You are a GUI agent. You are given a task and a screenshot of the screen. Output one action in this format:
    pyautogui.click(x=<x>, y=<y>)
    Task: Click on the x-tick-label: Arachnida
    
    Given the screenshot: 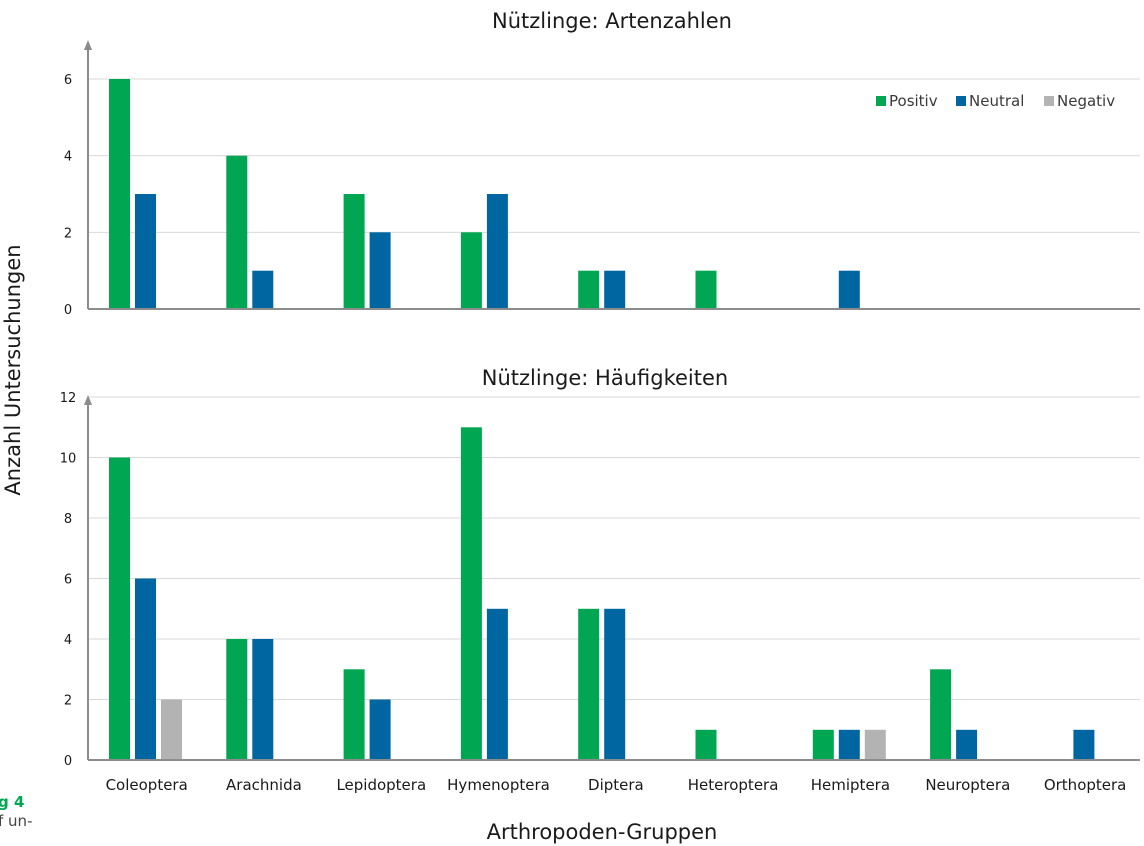 What is the action you would take?
    pyautogui.click(x=264, y=785)
    